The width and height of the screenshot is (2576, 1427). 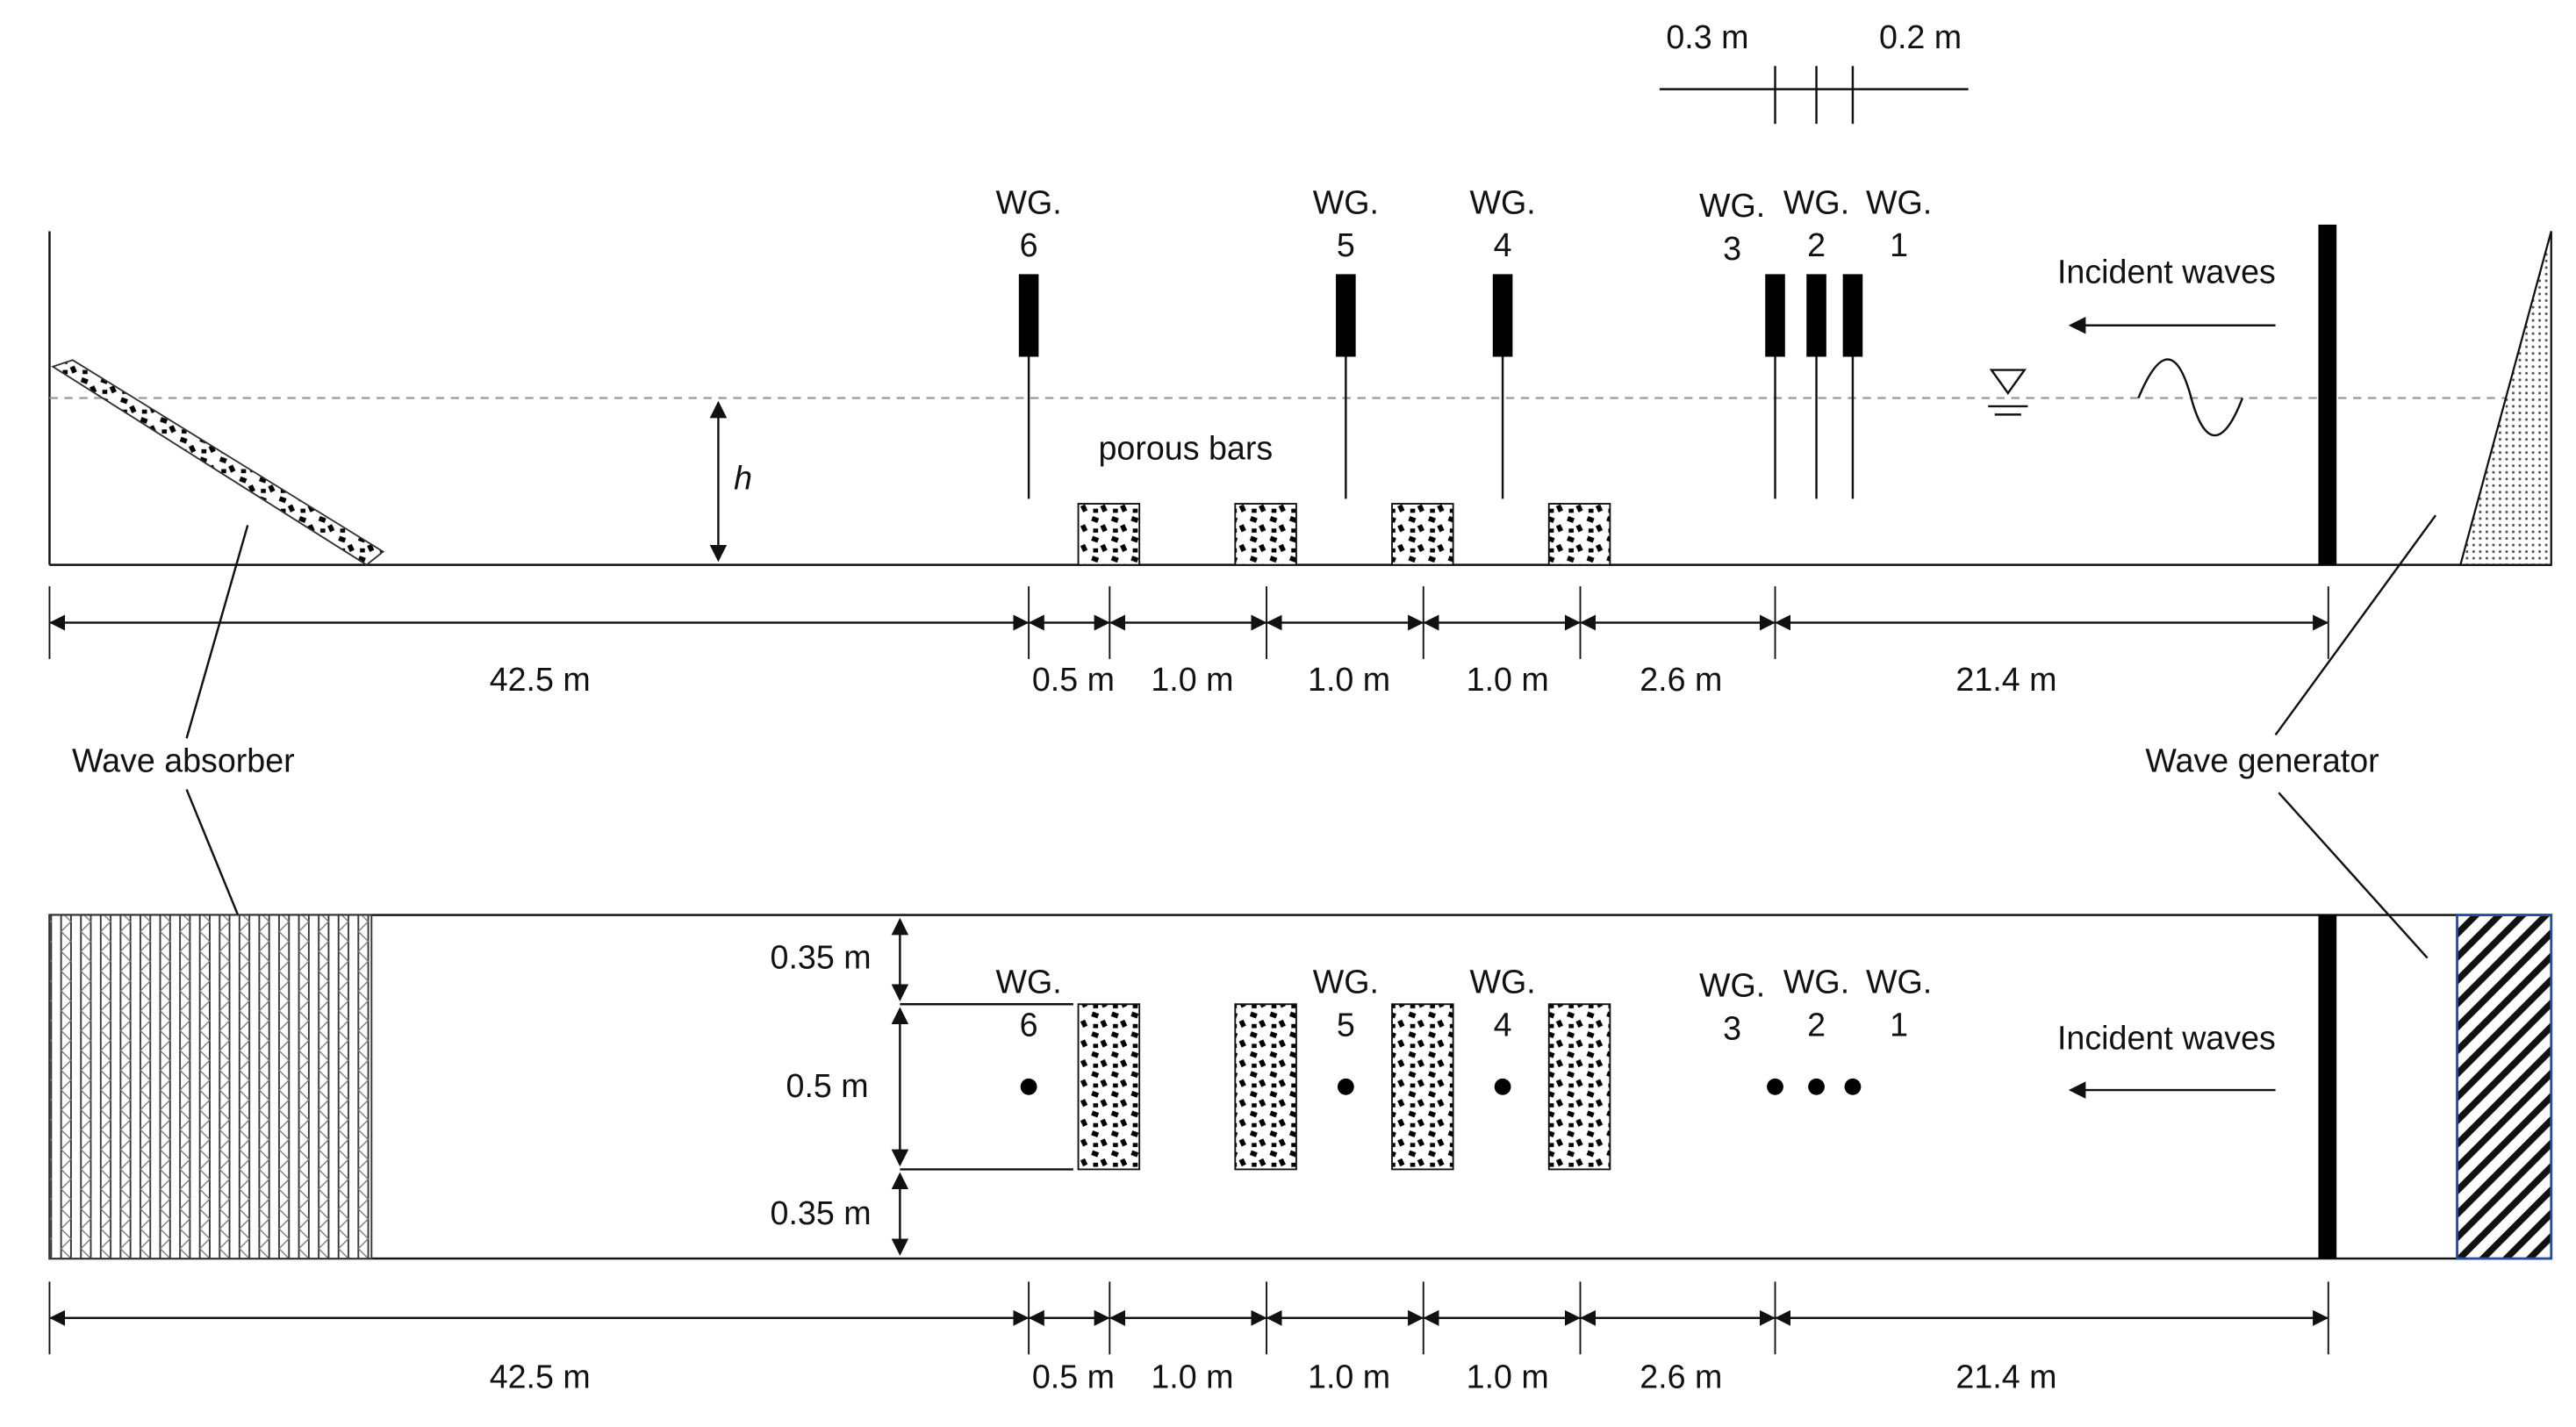 I want to click on depth-label: h, so click(x=743, y=478).